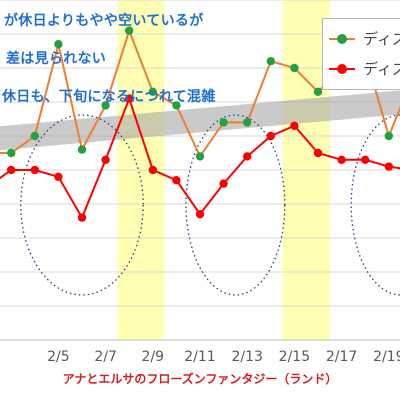 The image size is (400, 400). Describe the element at coordinates (200, 379) in the screenshot. I see `x-axis-title: アナとエルサのフローズンファンタジー（ランド）` at that location.